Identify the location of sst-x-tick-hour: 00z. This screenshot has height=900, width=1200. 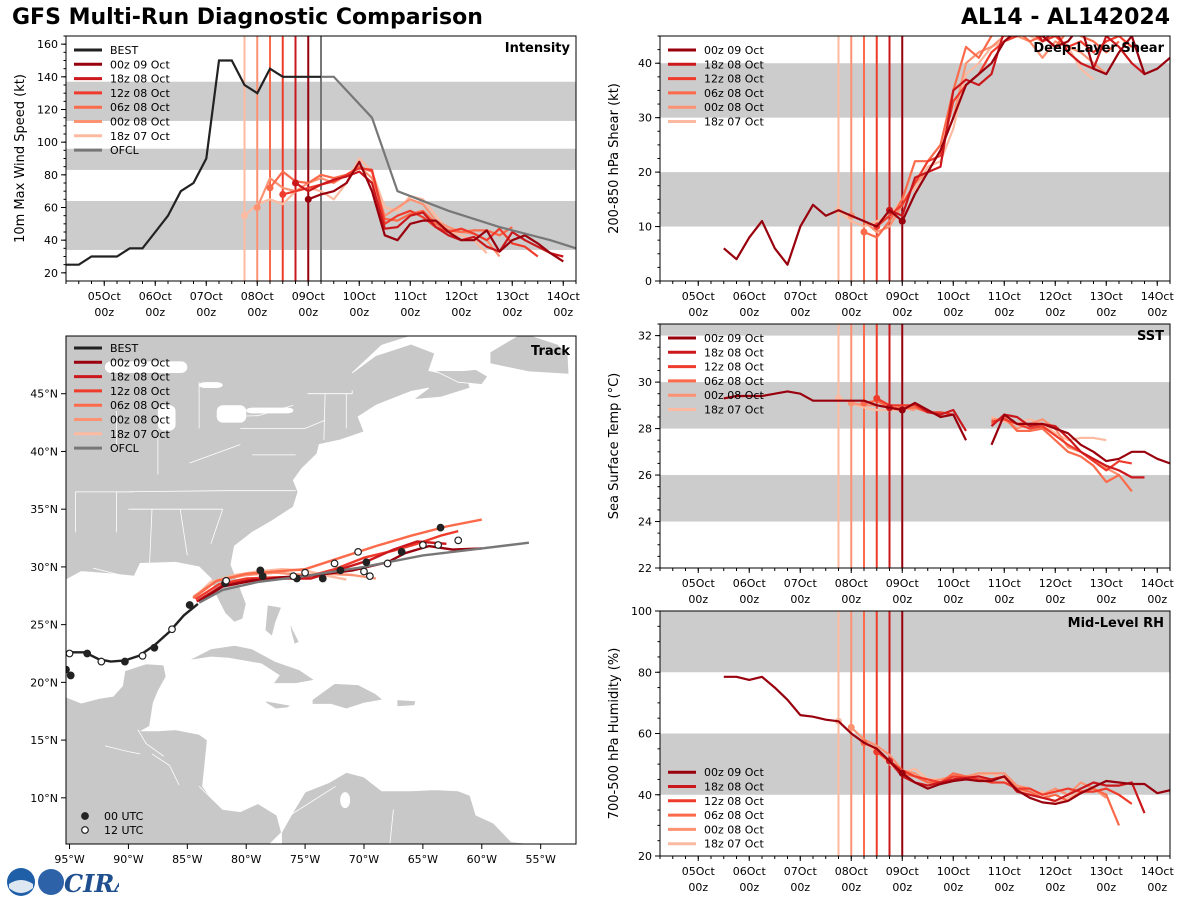
(749, 599).